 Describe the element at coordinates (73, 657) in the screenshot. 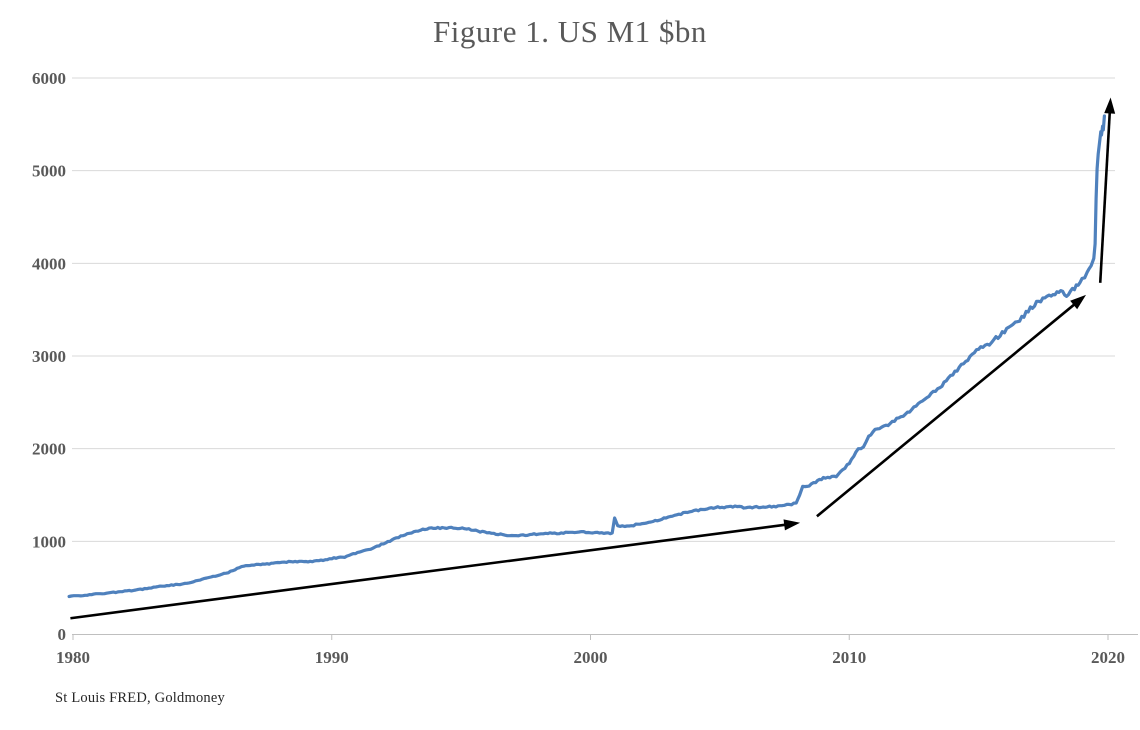

I see `x-tick-label-1980: 1980` at that location.